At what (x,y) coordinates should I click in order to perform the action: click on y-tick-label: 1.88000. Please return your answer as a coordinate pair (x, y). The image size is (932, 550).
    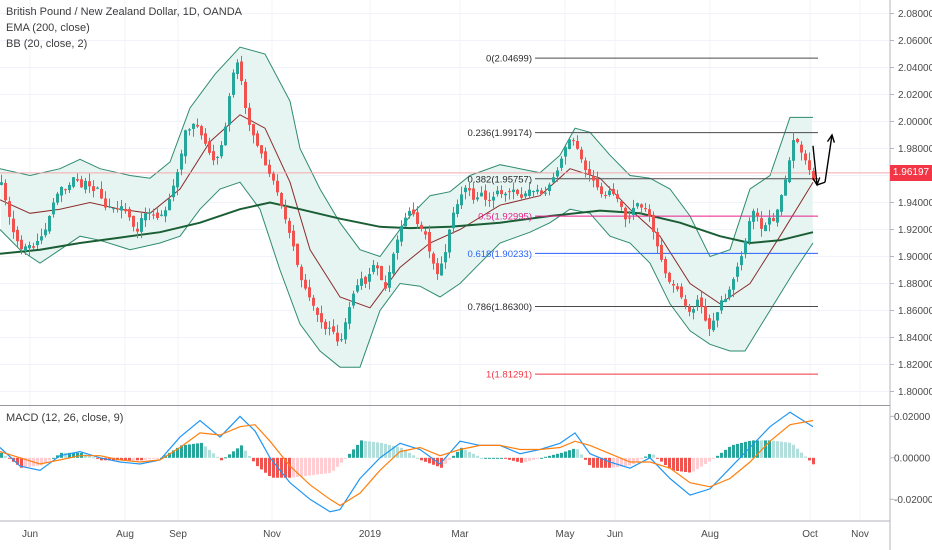
    Looking at the image, I should click on (915, 284).